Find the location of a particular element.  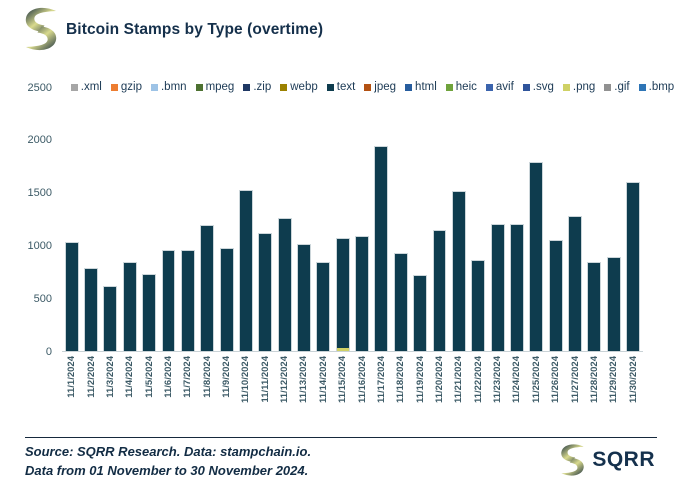

legend-label: jpeg is located at coordinates (385, 87).